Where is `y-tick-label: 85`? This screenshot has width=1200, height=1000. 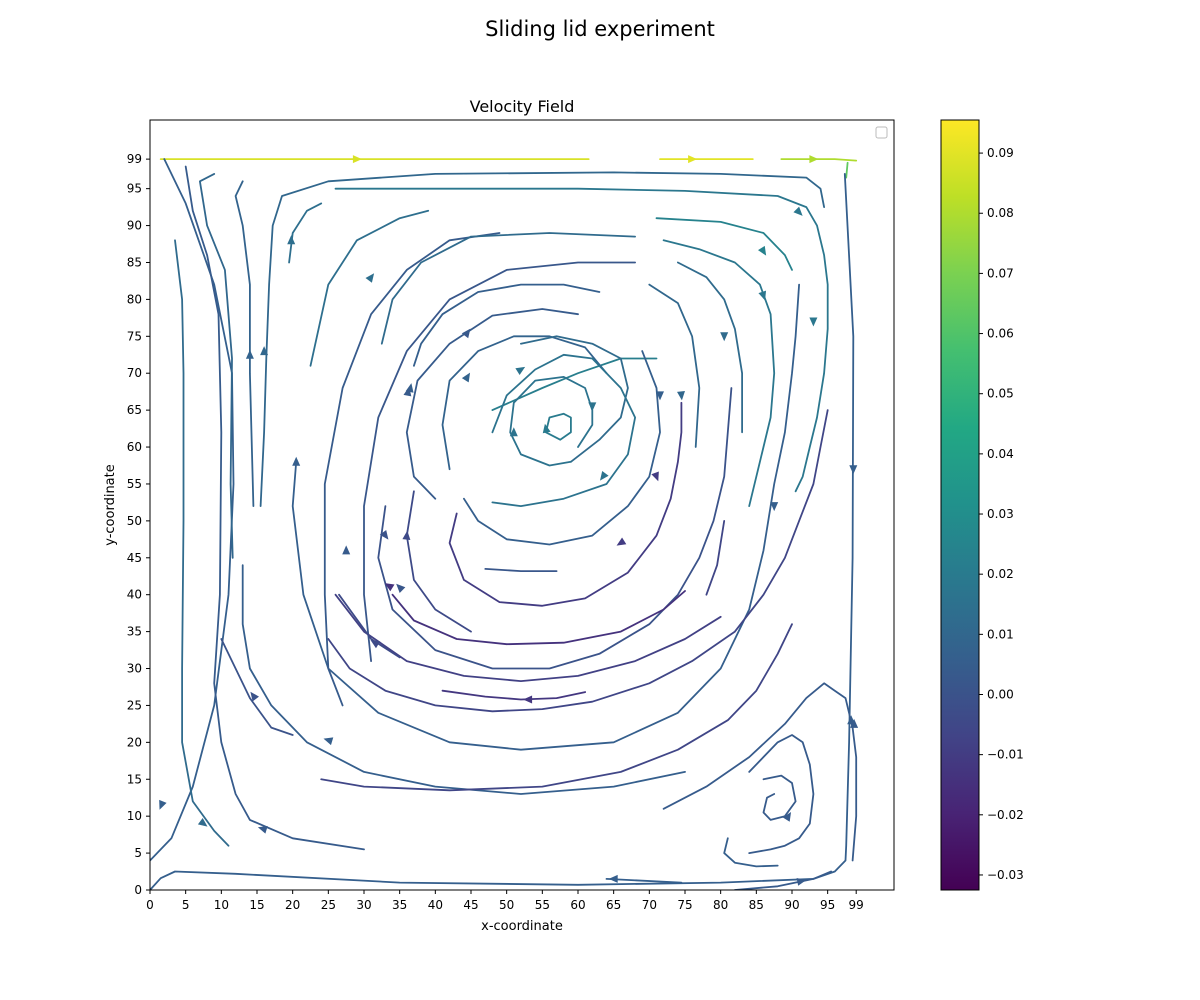
y-tick-label: 85 is located at coordinates (134, 262).